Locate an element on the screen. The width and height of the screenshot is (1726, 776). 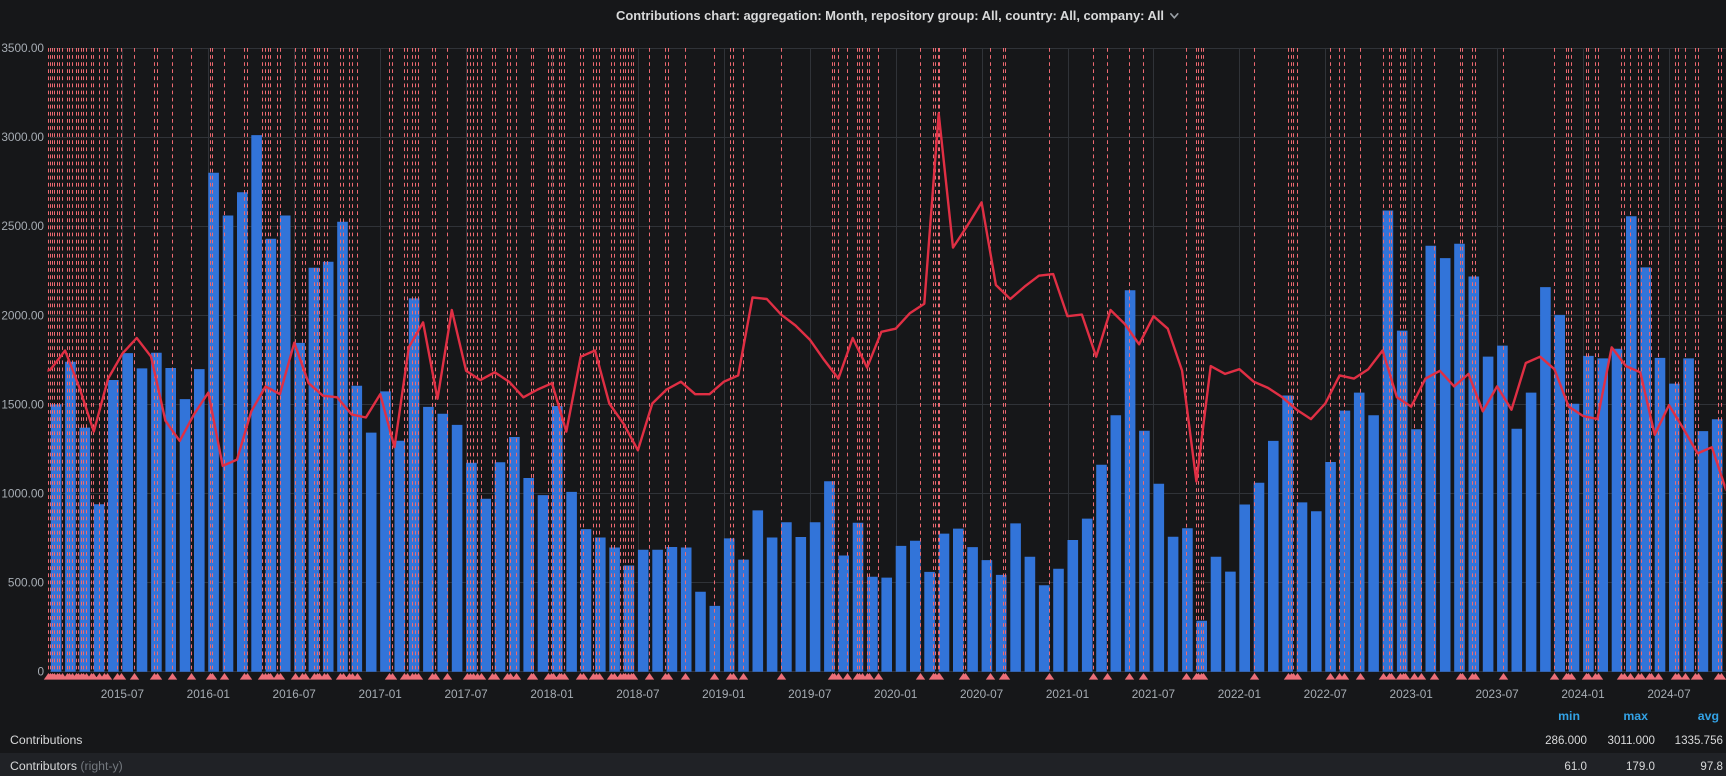
svg-text: 500.00 is located at coordinates (26, 583).